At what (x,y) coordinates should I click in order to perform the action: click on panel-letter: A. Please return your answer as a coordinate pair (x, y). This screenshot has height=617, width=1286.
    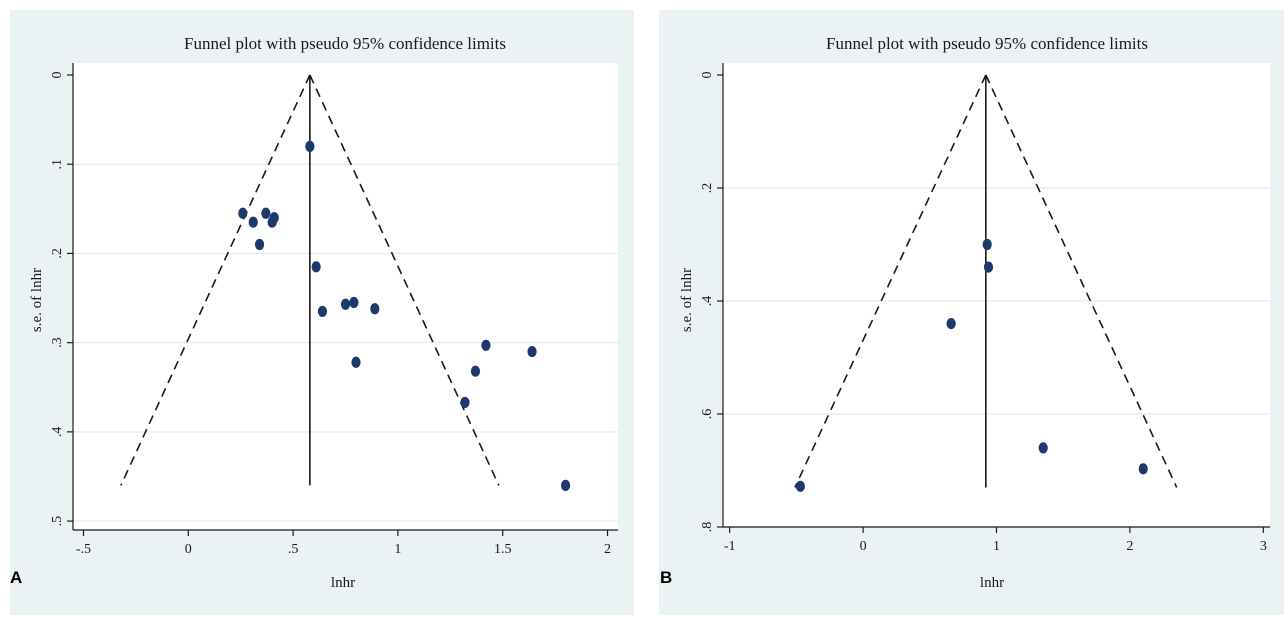
    Looking at the image, I should click on (16, 577).